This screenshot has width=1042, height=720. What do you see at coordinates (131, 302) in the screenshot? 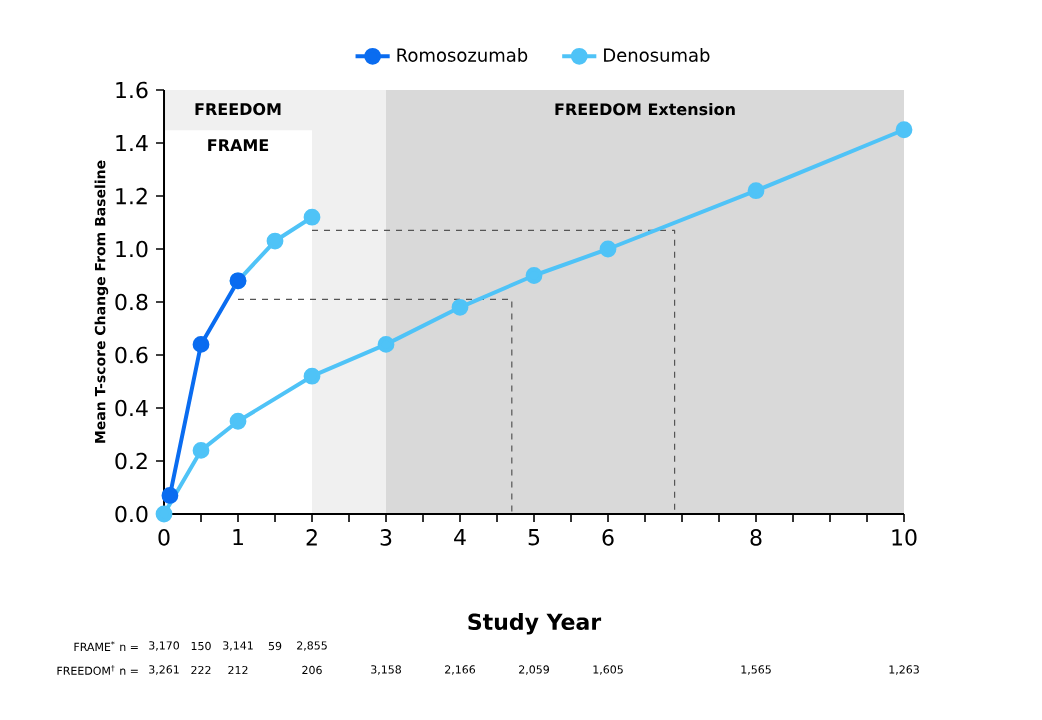
I see `y-tick-label: 0.8` at bounding box center [131, 302].